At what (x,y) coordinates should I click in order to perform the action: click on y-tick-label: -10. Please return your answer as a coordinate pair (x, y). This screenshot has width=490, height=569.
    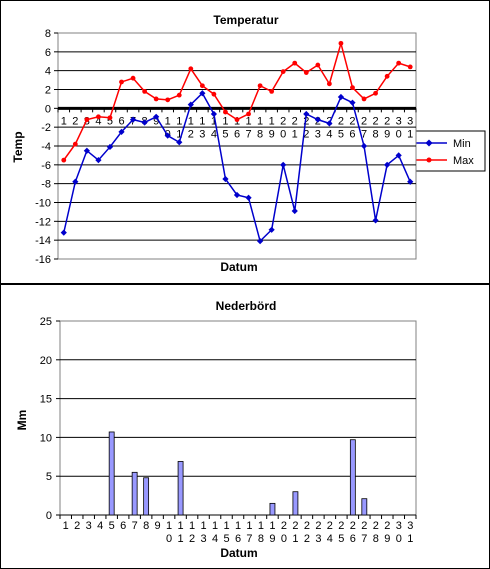
    Looking at the image, I should click on (43, 204).